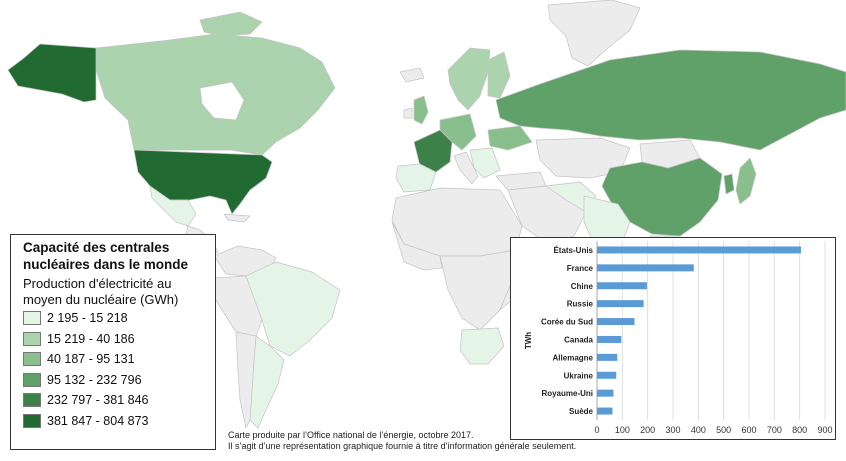  What do you see at coordinates (799, 430) in the screenshot?
I see `x-tick-label: 800` at bounding box center [799, 430].